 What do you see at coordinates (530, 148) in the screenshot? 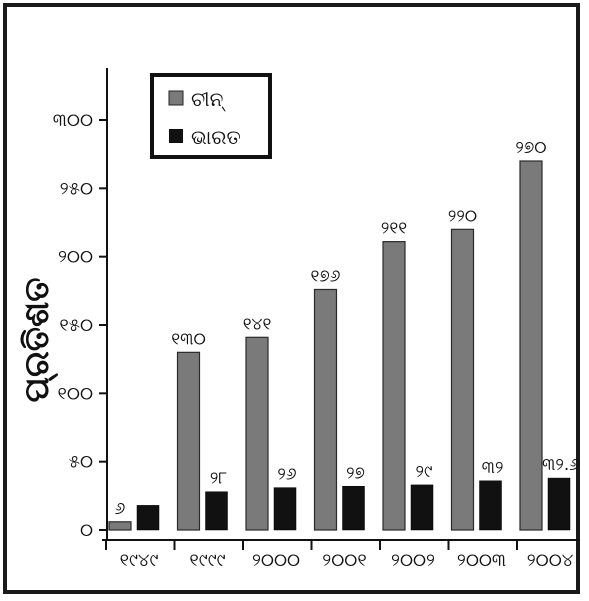
I see `data-label-china: ୨୭୦` at bounding box center [530, 148].